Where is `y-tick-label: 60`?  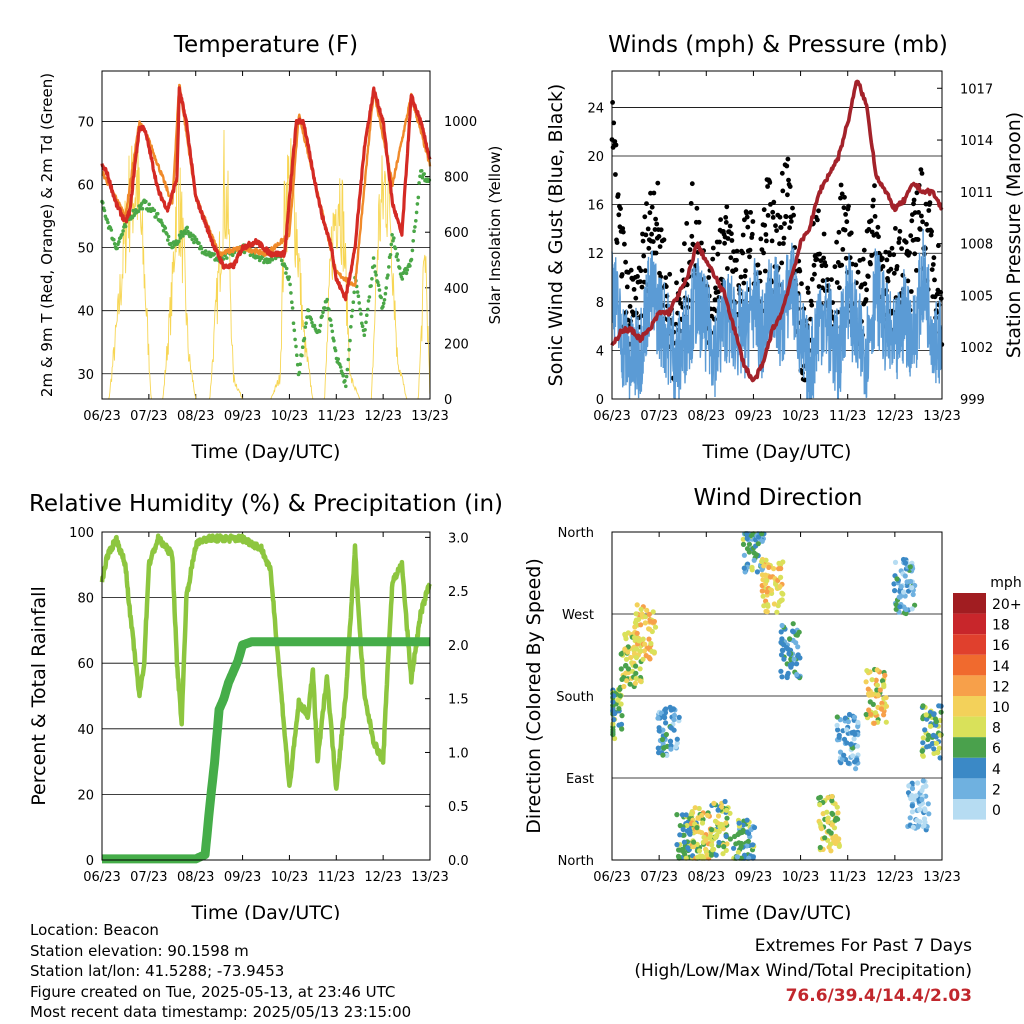 y-tick-label: 60 is located at coordinates (85, 664).